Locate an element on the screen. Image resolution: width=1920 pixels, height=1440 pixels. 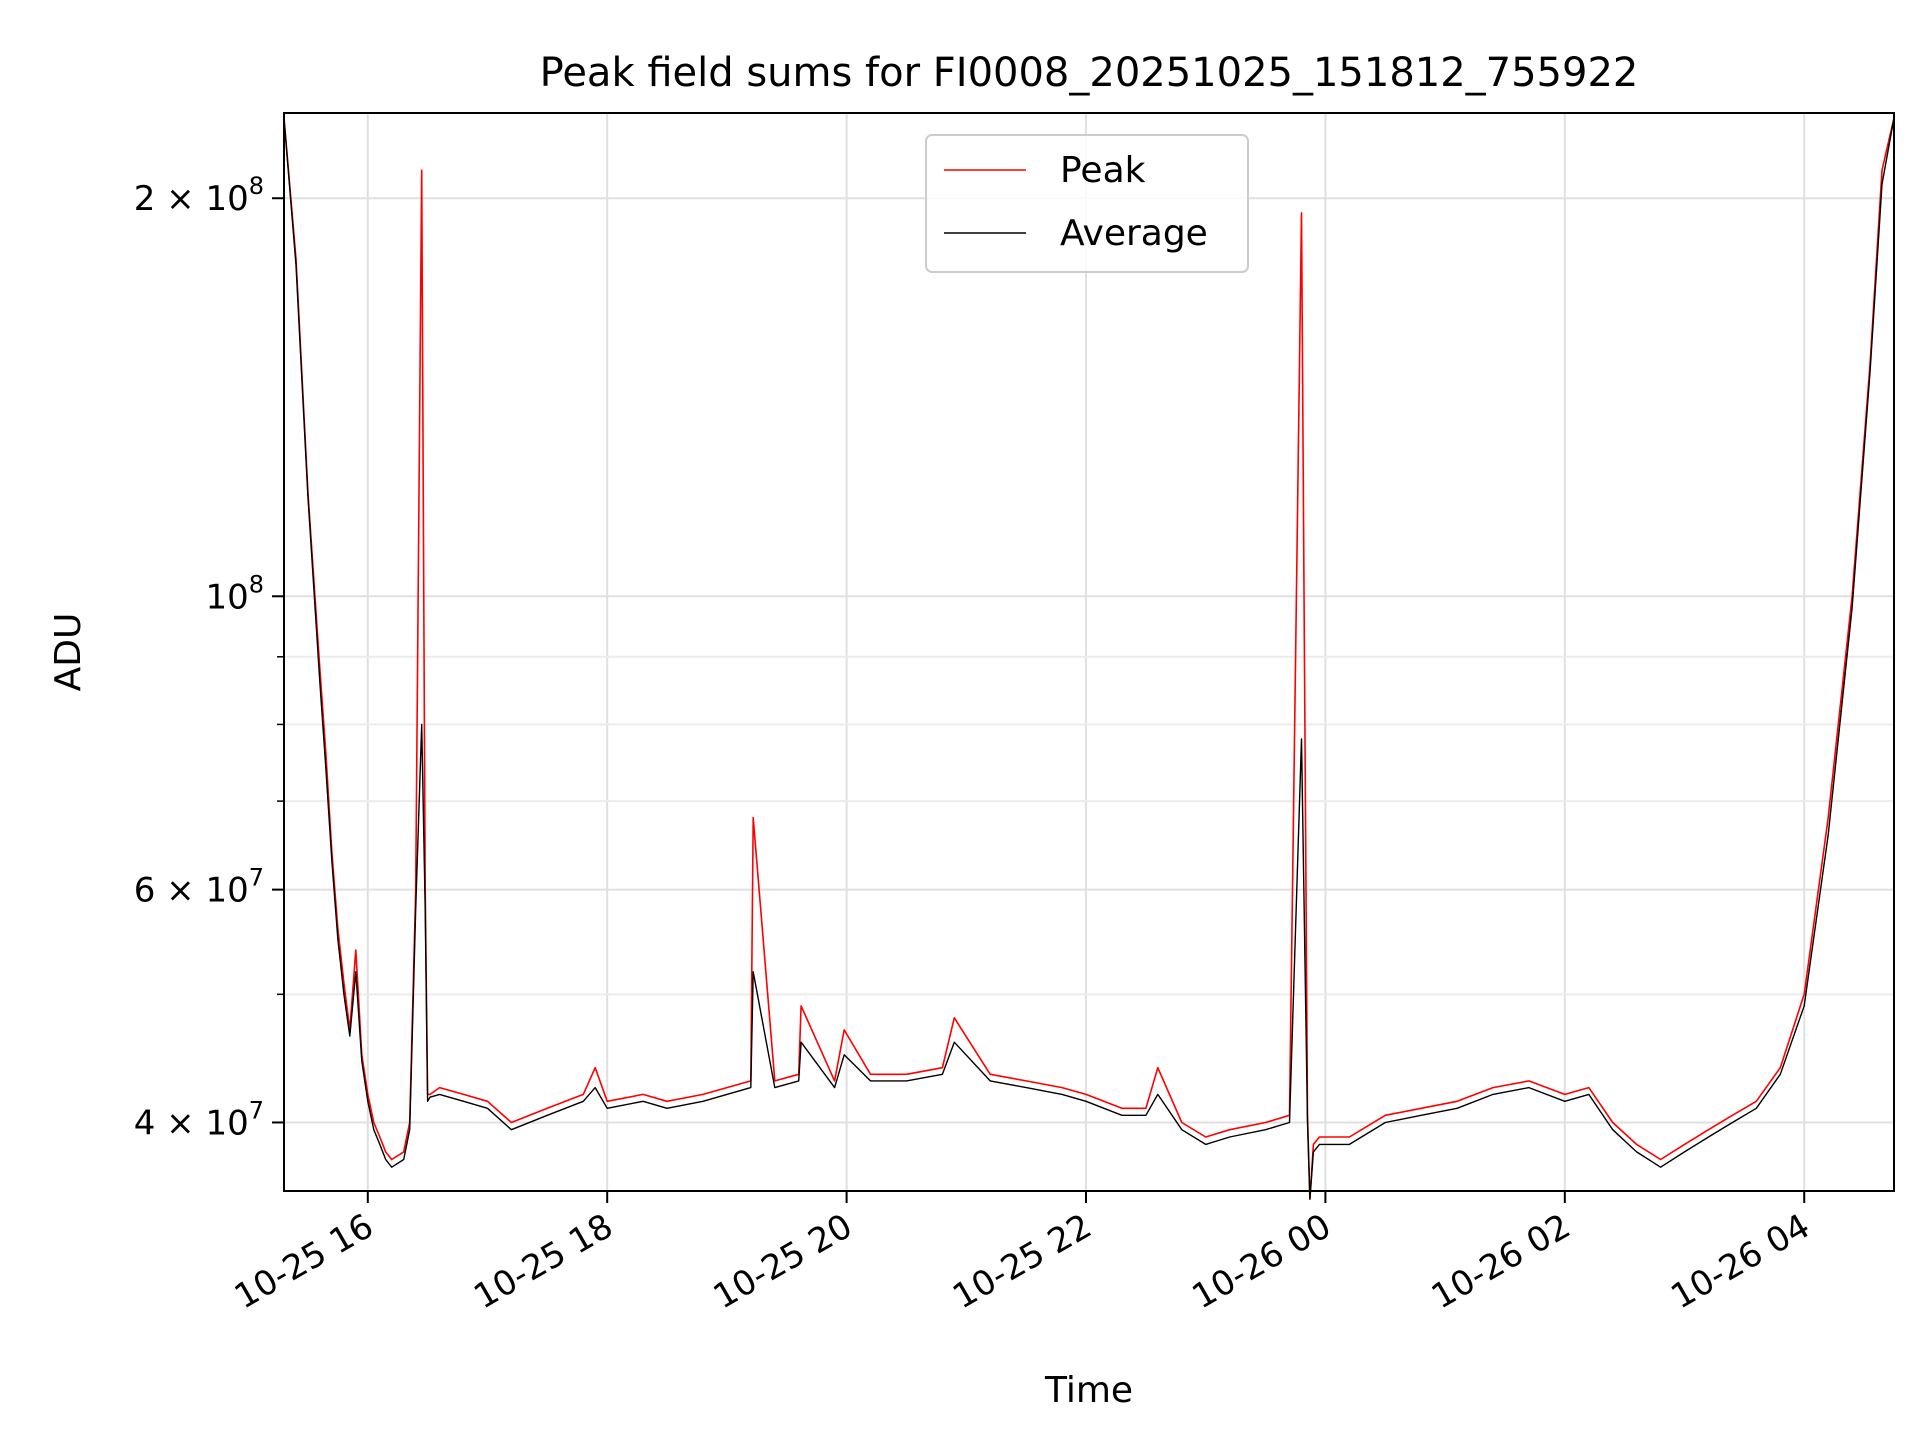
y-axis-label: ADU is located at coordinates (68, 652).